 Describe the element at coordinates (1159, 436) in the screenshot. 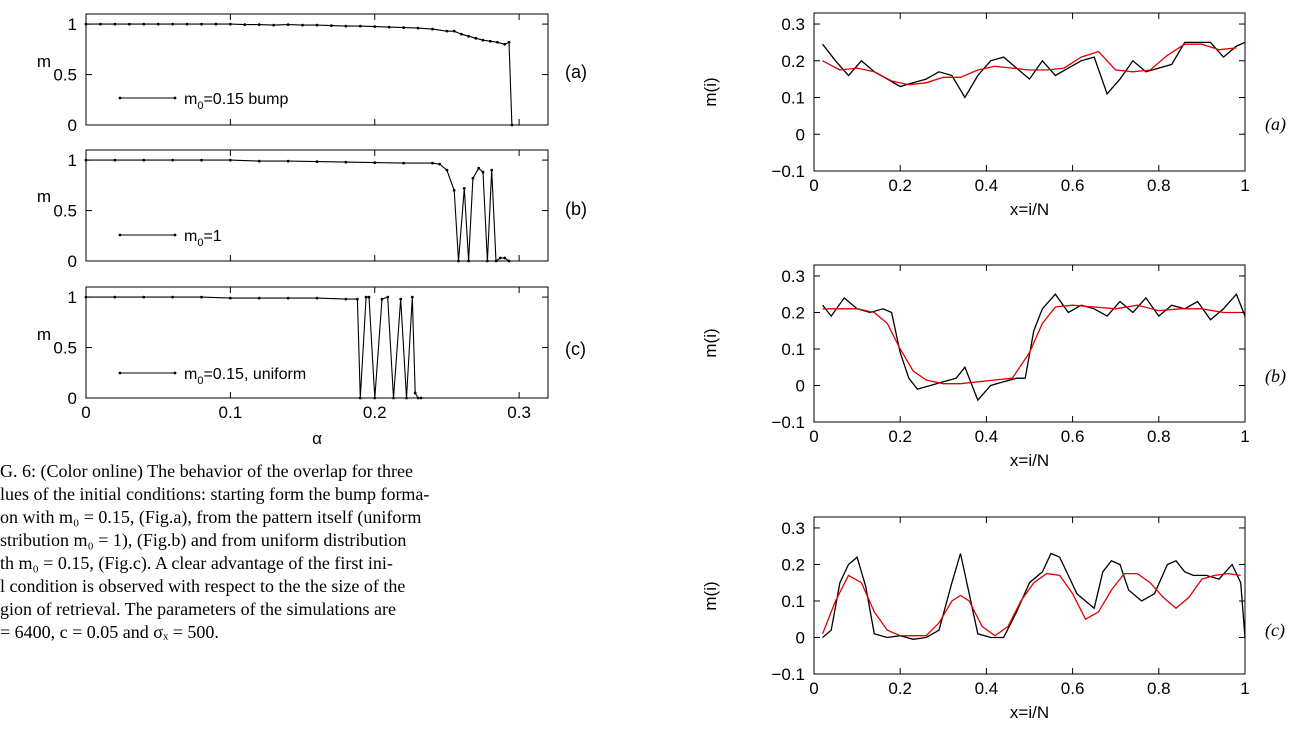

I see `x-tick-label: 0.8` at that location.